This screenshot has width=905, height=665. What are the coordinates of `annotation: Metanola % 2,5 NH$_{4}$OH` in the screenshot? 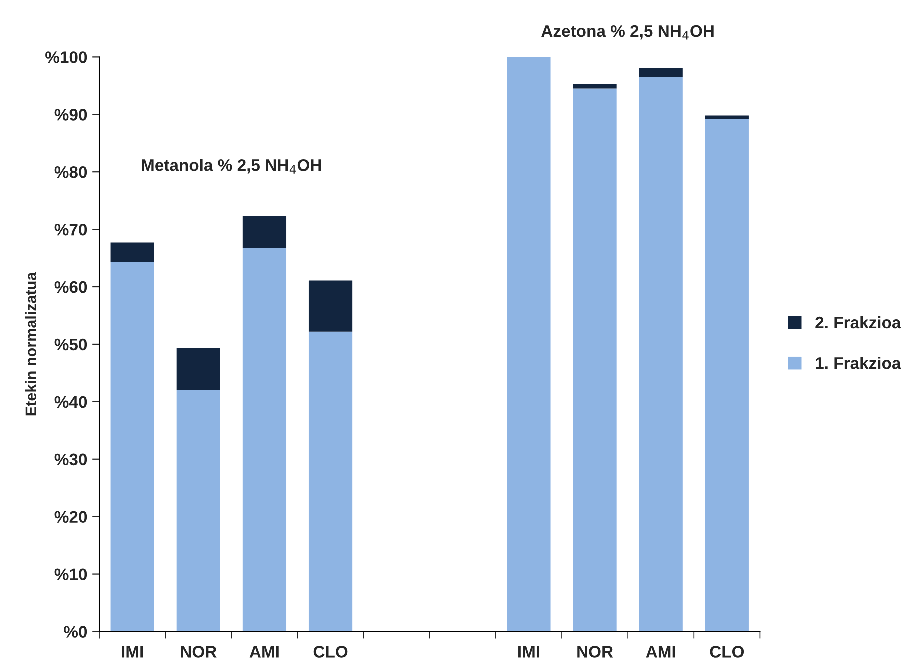 It's located at (232, 166).